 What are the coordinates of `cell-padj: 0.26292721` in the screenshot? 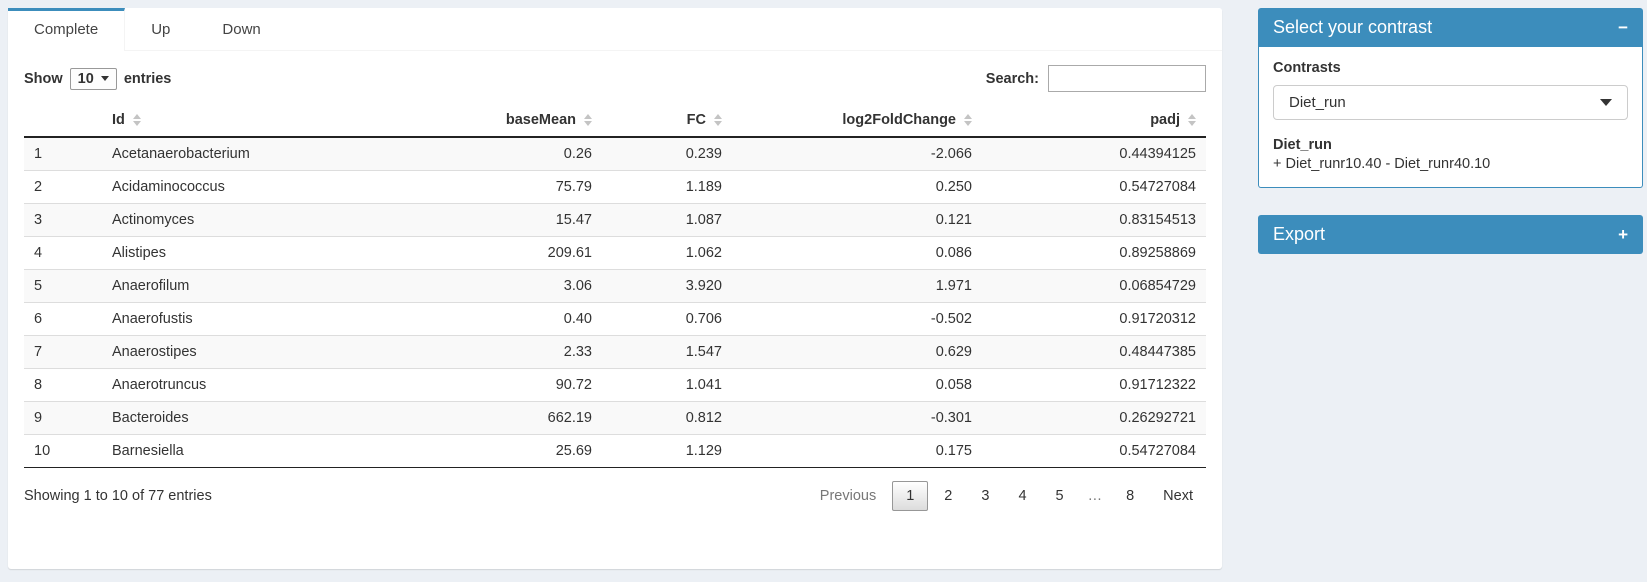 It's located at (1094, 418).